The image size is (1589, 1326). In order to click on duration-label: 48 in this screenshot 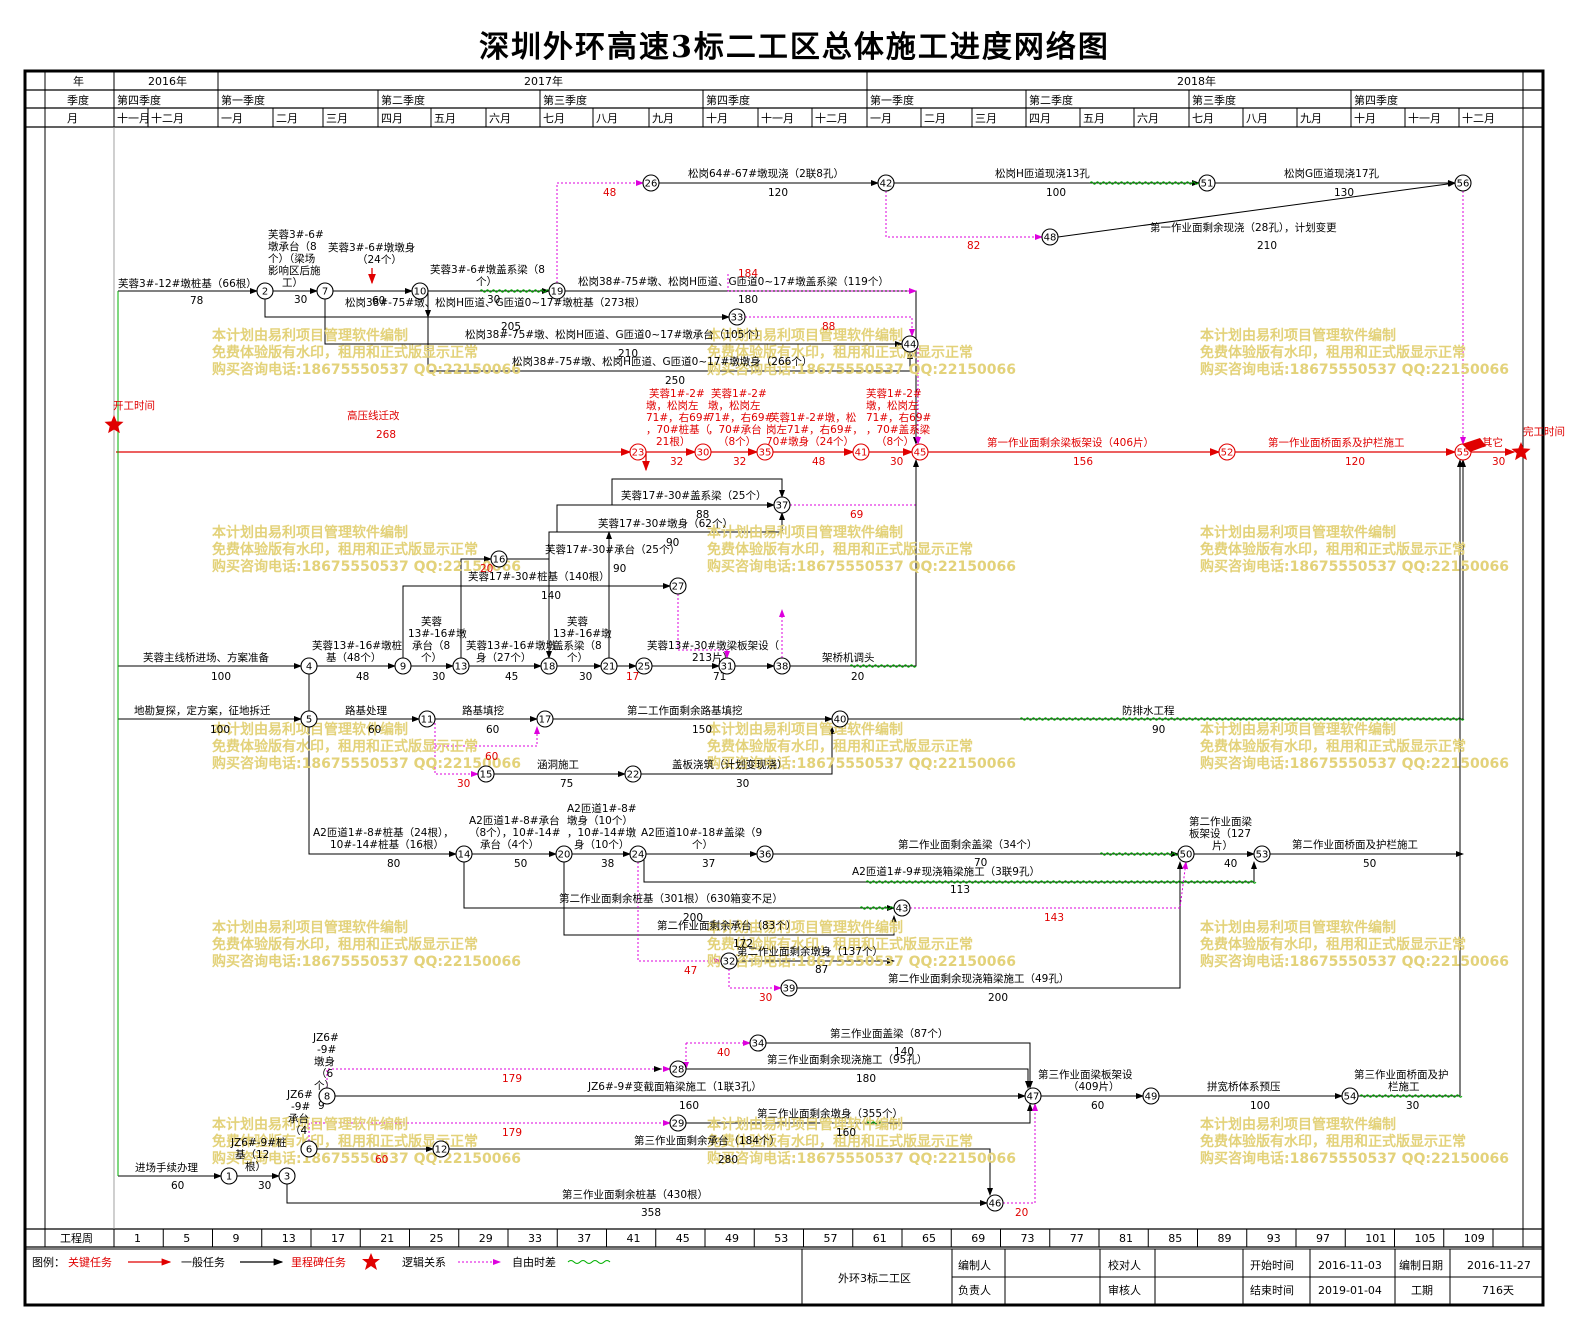, I will do `click(609, 193)`.